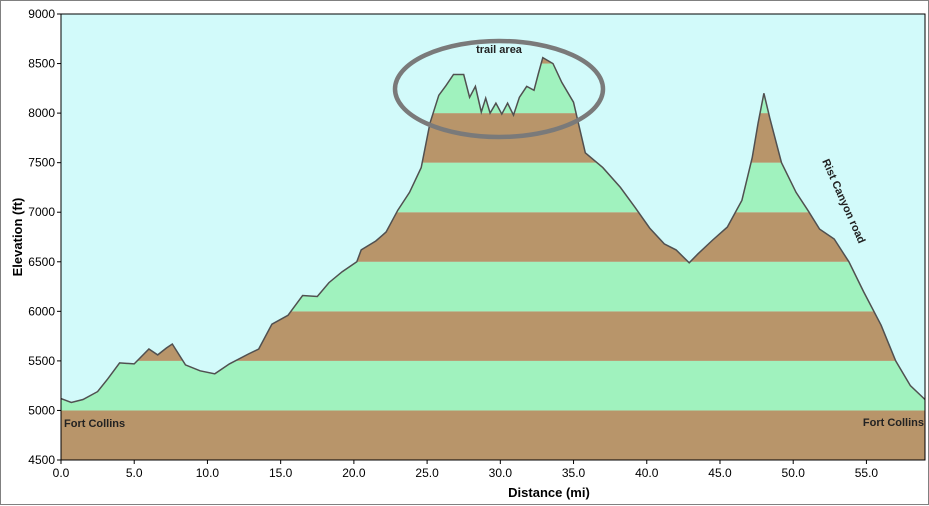  What do you see at coordinates (499, 50) in the screenshot?
I see `trail-area-label: trail area` at bounding box center [499, 50].